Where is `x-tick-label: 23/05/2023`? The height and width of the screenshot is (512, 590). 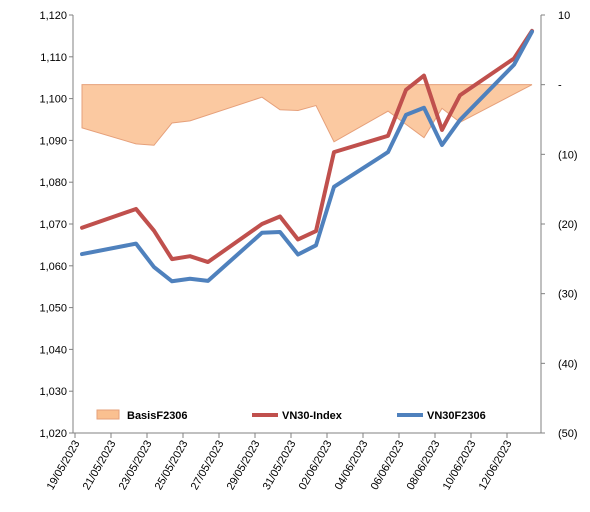
x-tick-label: 23/05/2023 is located at coordinates (136, 466).